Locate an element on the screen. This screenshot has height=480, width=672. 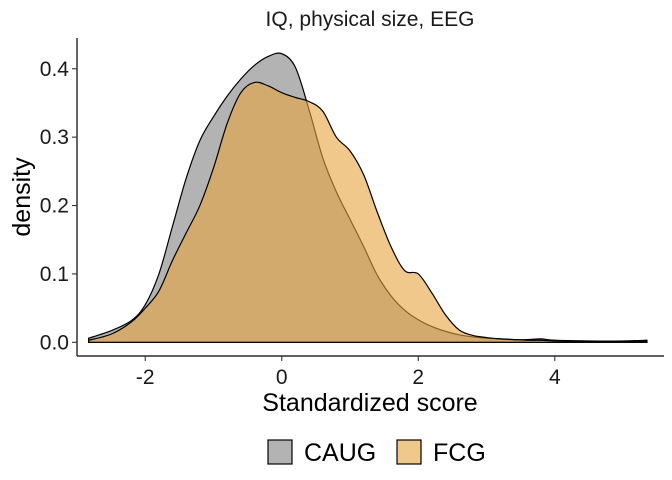
y-tick-label: 0.2 is located at coordinates (54, 206).